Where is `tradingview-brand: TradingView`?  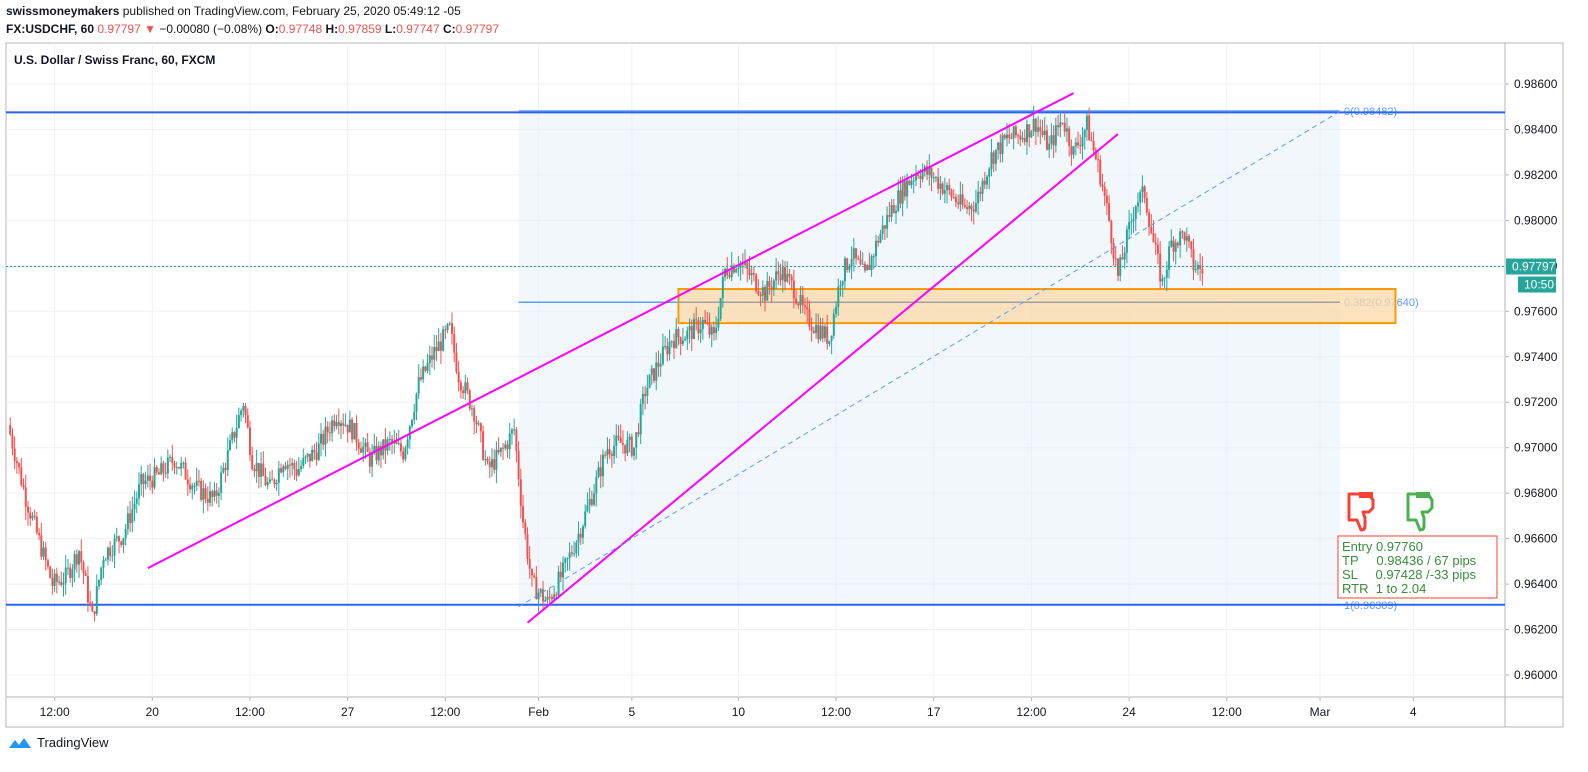
tradingview-brand: TradingView is located at coordinates (58, 742).